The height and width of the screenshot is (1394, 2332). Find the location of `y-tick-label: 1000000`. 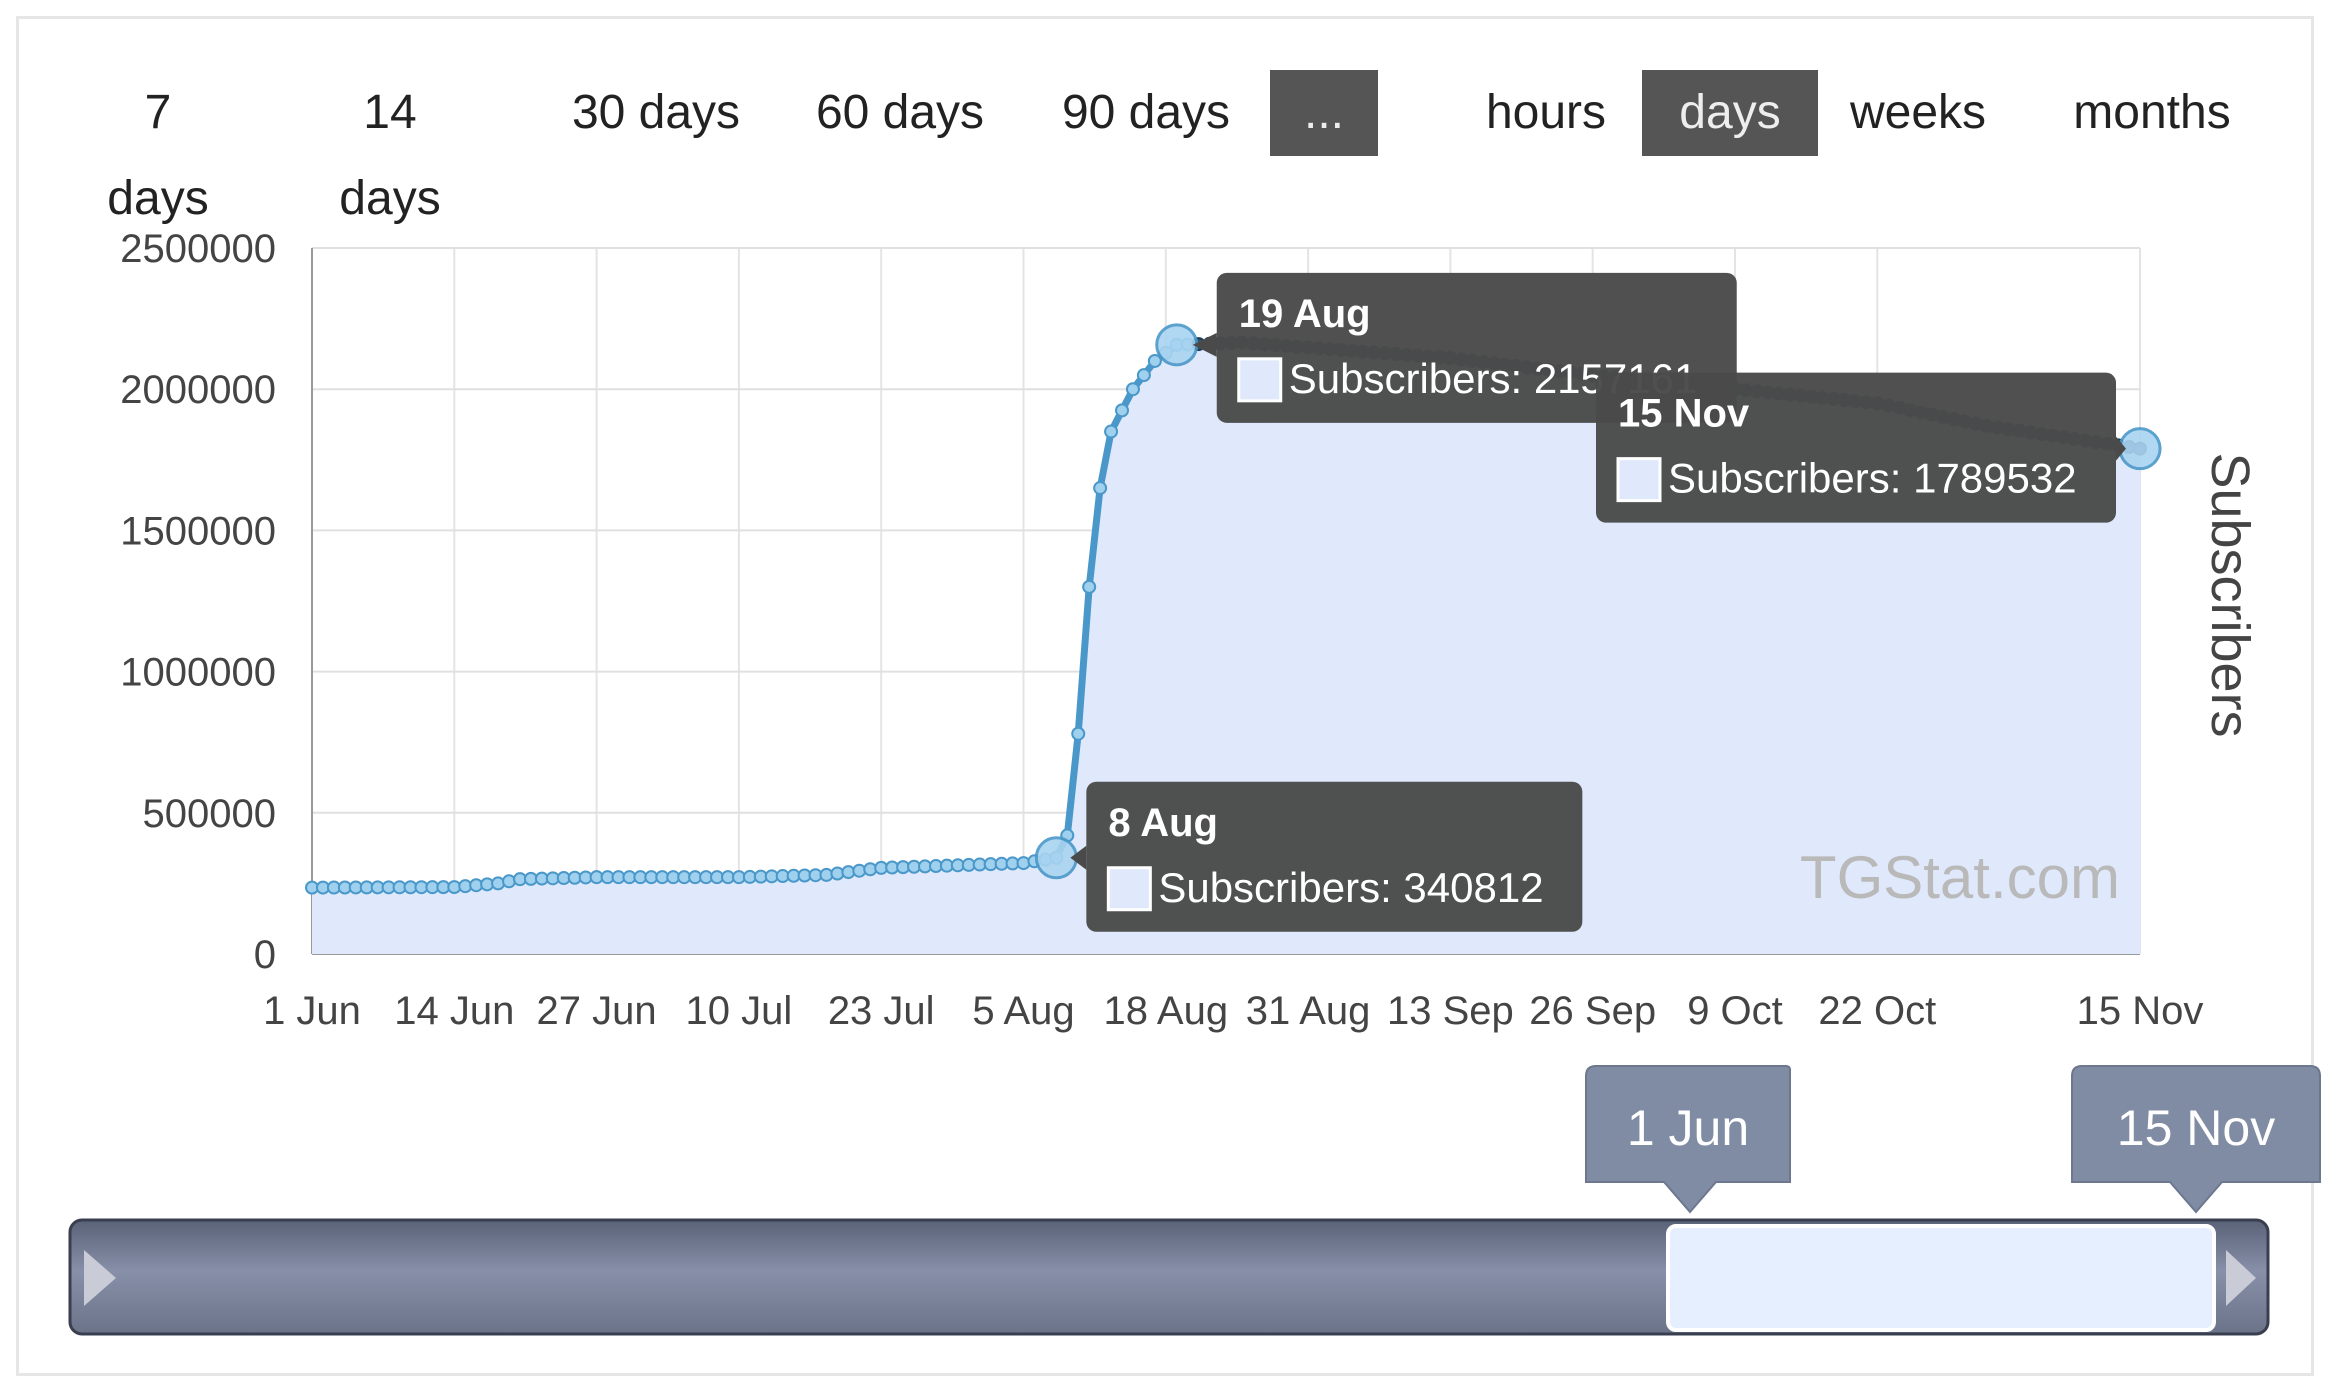

y-tick-label: 1000000 is located at coordinates (198, 673).